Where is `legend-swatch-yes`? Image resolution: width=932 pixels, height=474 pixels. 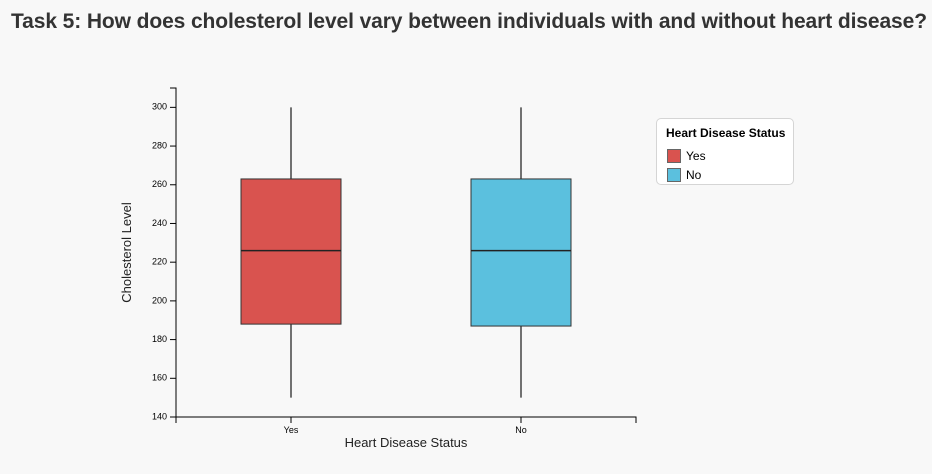 legend-swatch-yes is located at coordinates (674, 155).